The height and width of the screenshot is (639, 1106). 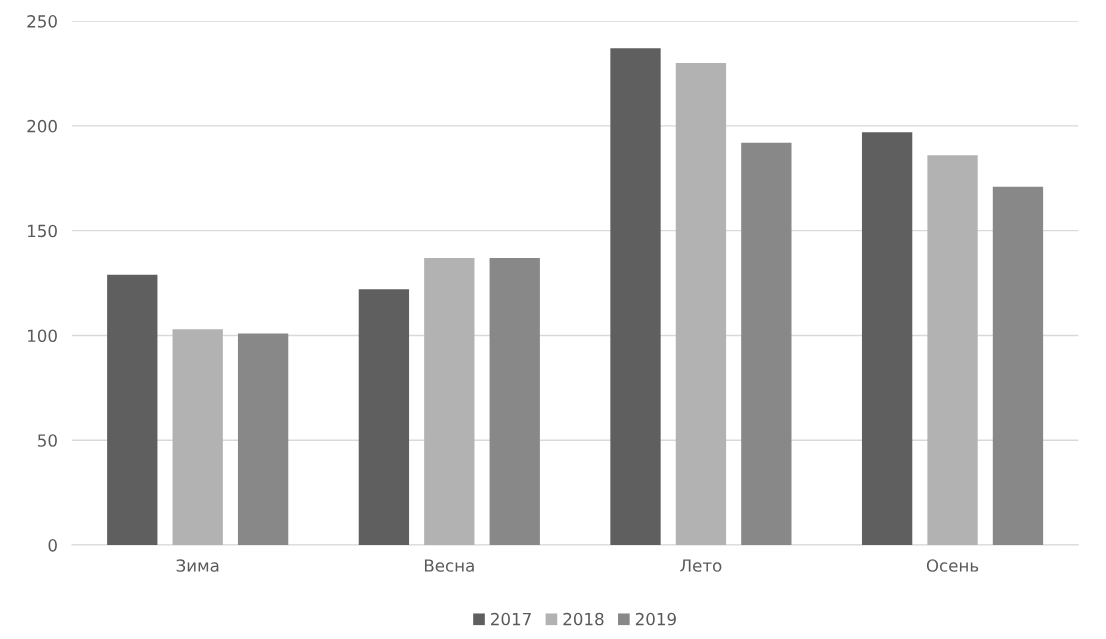 What do you see at coordinates (42, 126) in the screenshot?
I see `y-tick-label: 200` at bounding box center [42, 126].